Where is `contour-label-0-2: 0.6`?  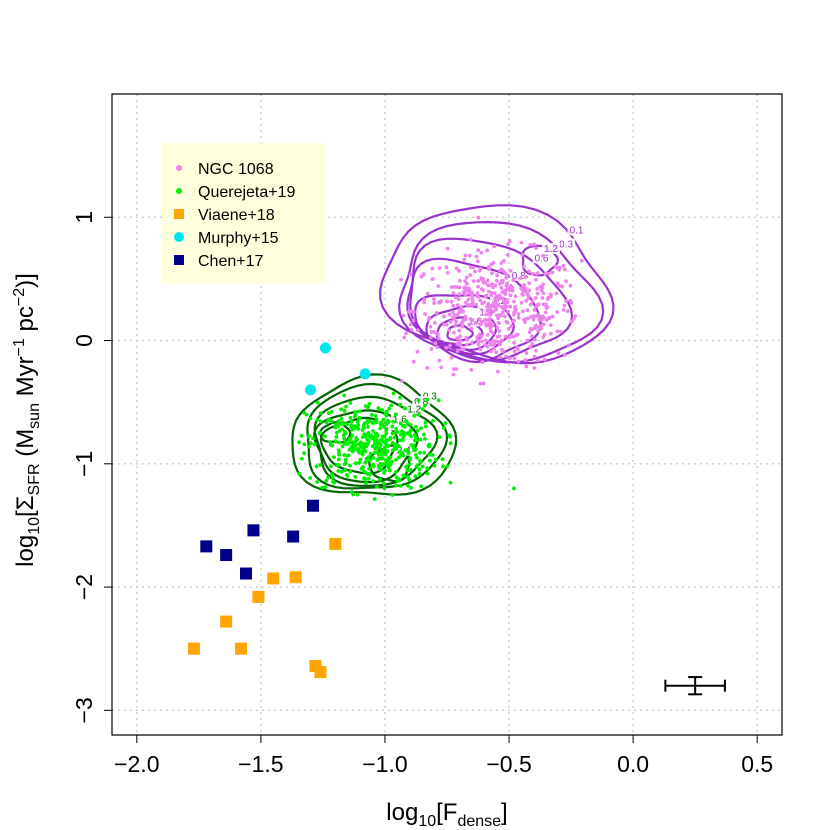 contour-label-0-2: 0.6 is located at coordinates (542, 258).